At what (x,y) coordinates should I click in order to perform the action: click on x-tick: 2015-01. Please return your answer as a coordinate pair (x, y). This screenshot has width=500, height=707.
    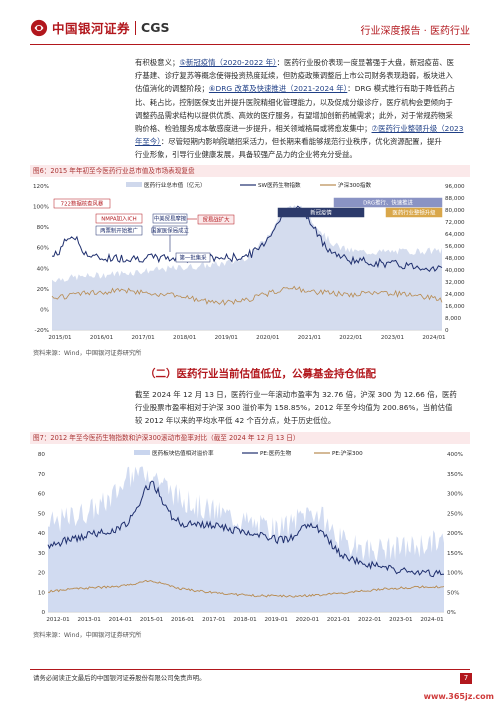
    Looking at the image, I should click on (152, 620).